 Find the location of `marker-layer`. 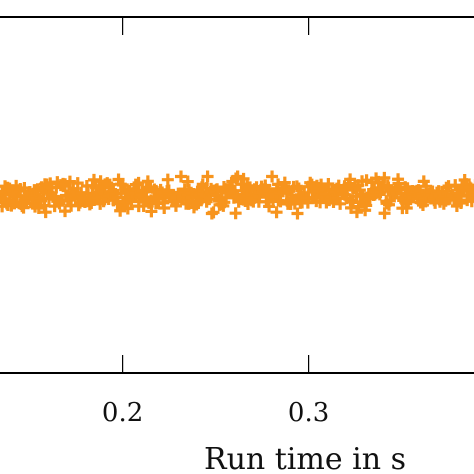

marker-layer is located at coordinates (237, 195).